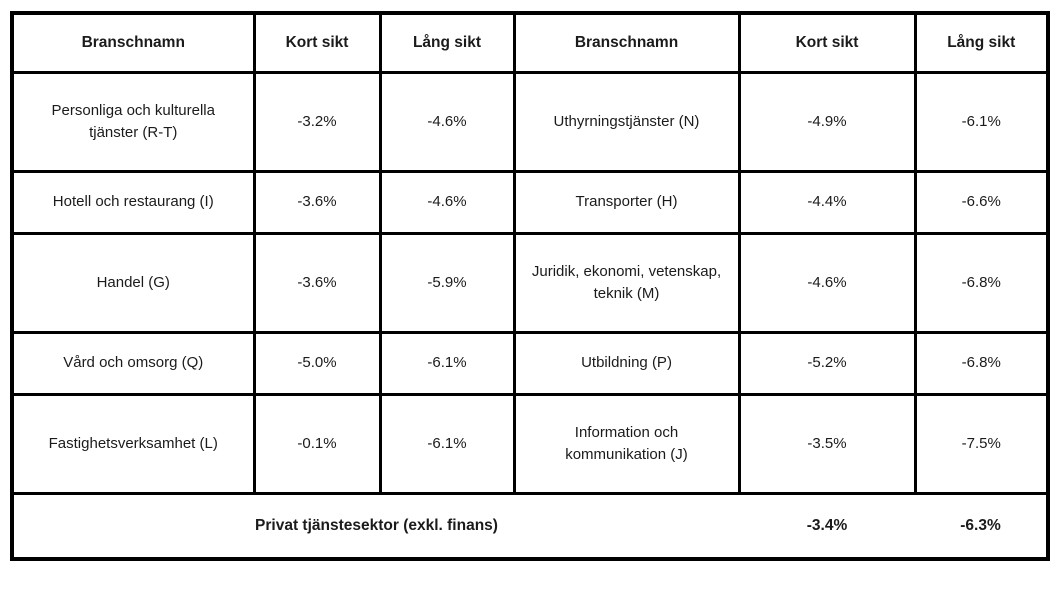 Image resolution: width=1054 pixels, height=592 pixels. Describe the element at coordinates (626, 282) in the screenshot. I see `sector-name-cell: Juridik, ekonomi, vetenskap, teknik (M)` at that location.